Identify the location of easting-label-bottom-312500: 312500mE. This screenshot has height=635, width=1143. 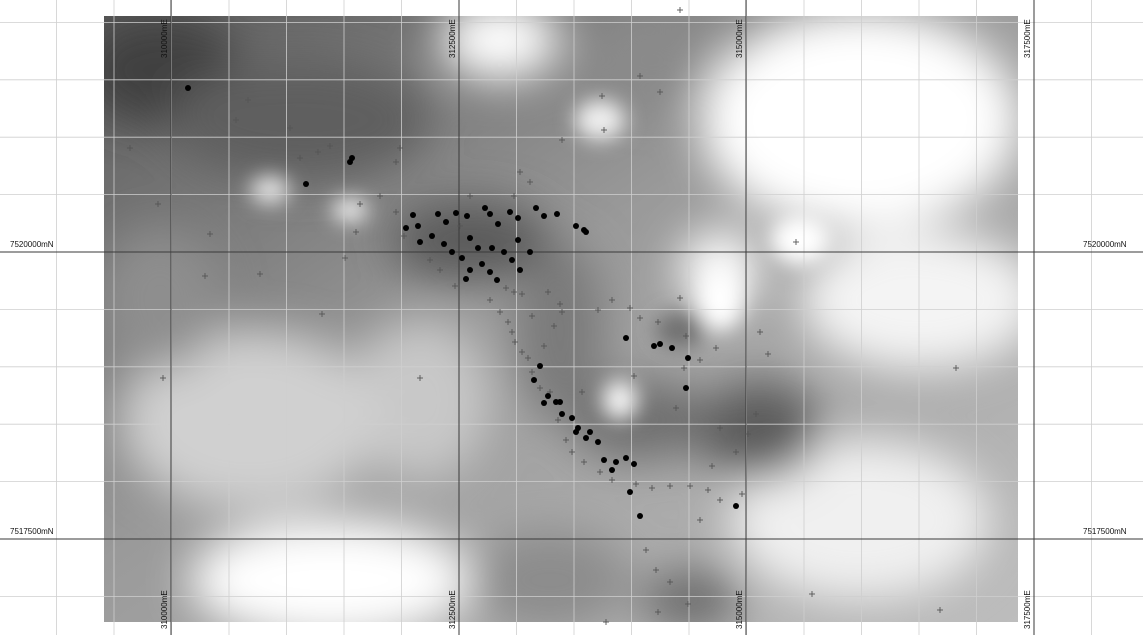
(452, 609).